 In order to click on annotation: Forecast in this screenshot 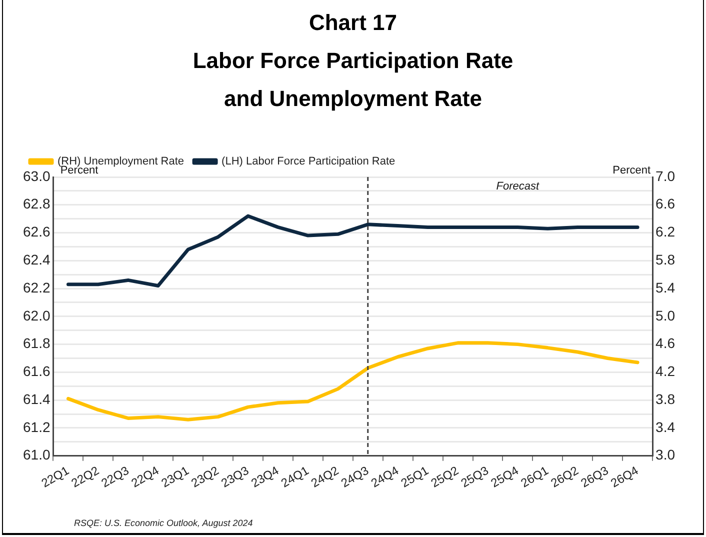, I will do `click(518, 186)`.